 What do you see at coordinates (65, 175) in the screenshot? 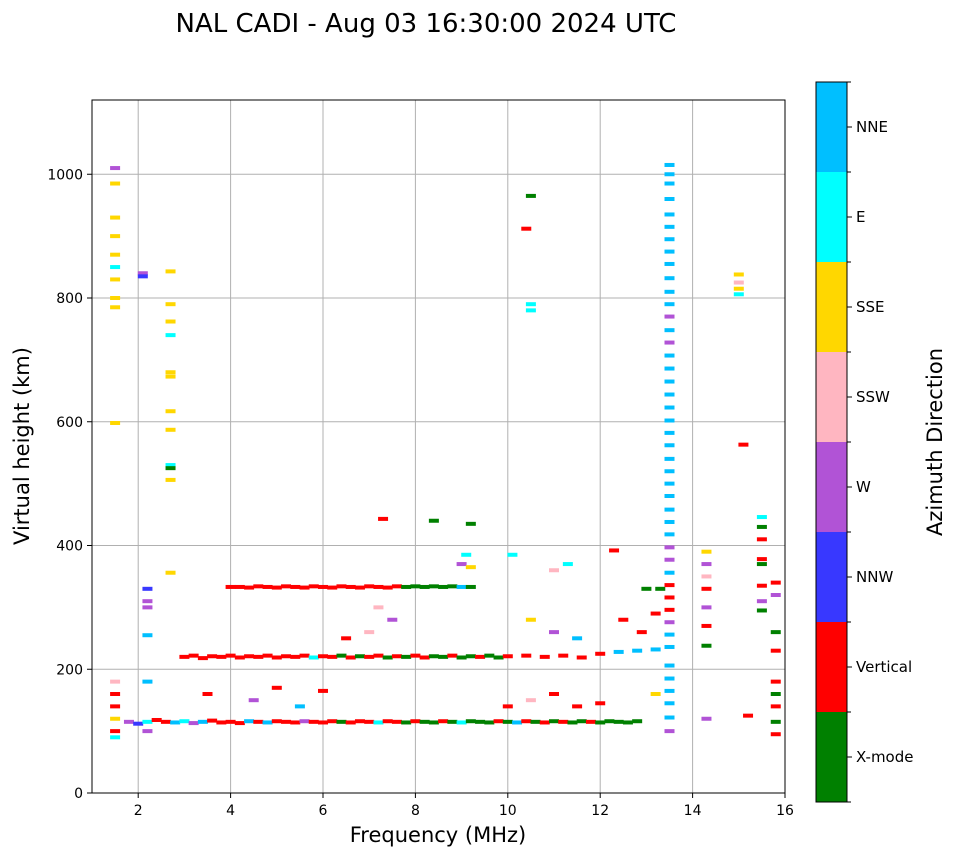
I see `y-tick-label: 1000` at bounding box center [65, 175].